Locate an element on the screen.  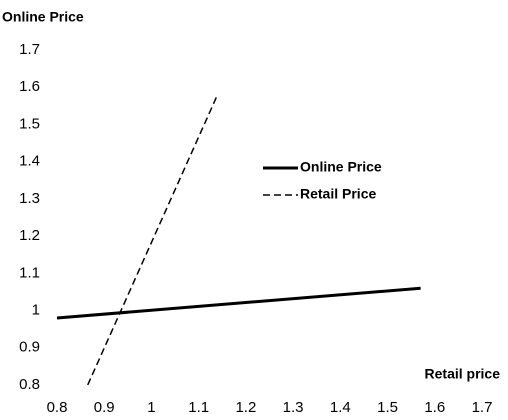
x-tick-label: 1.6 is located at coordinates (434, 407).